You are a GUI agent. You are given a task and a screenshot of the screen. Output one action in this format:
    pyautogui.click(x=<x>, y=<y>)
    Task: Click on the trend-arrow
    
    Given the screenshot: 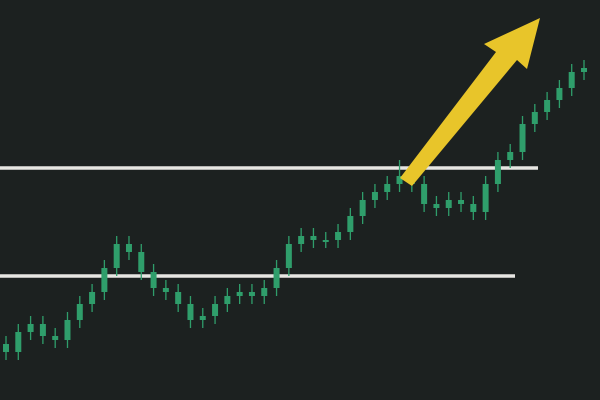 What is the action you would take?
    pyautogui.click(x=470, y=102)
    